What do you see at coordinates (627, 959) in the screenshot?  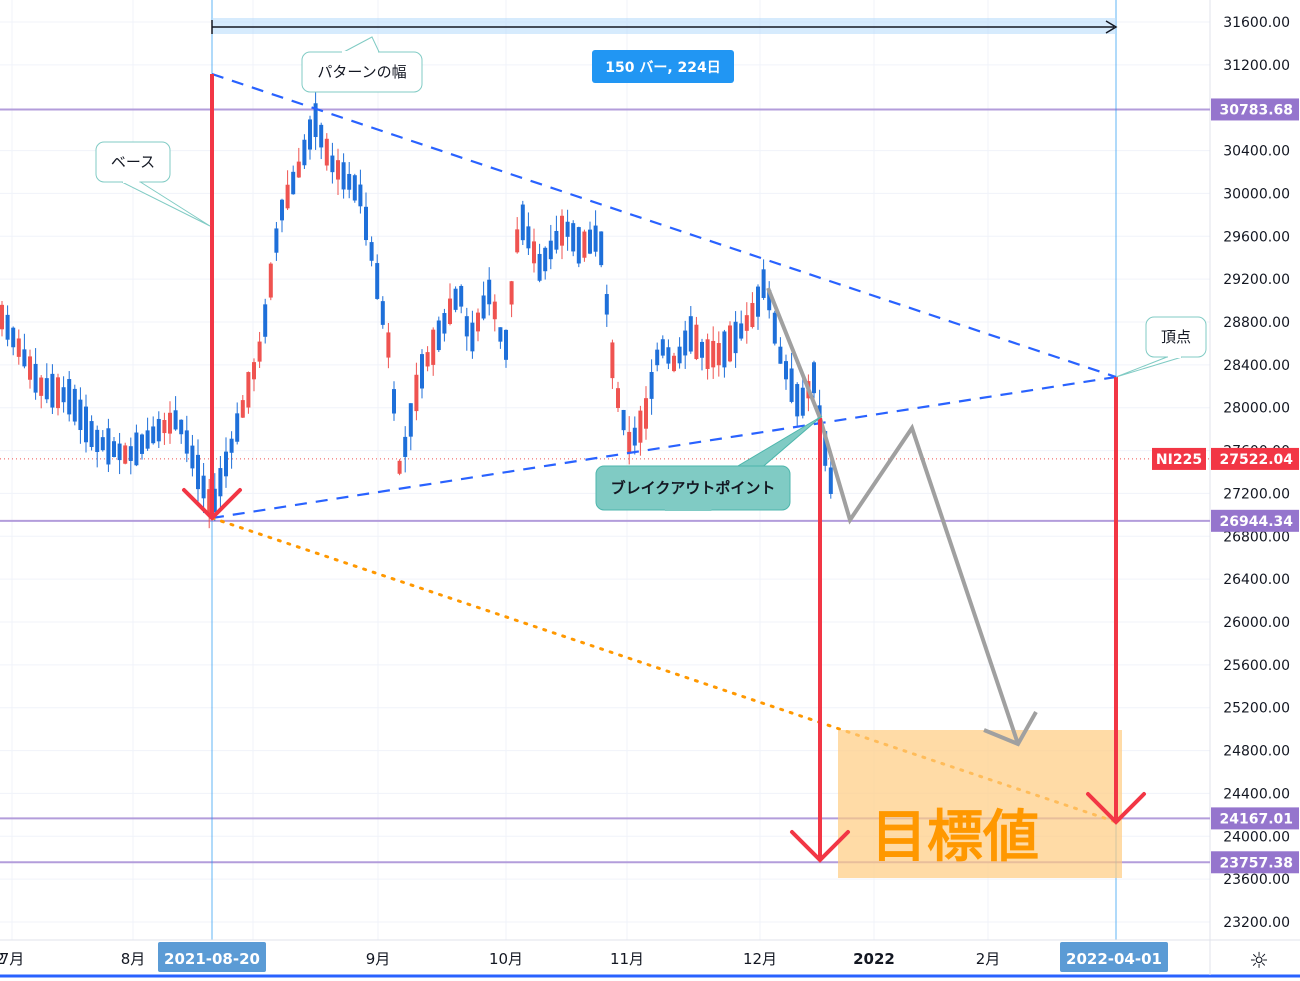 I see `x-tick-label: 11月` at bounding box center [627, 959].